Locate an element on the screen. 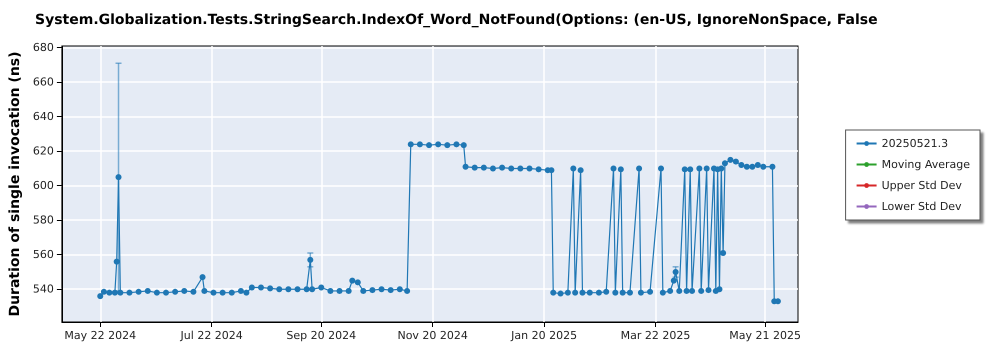 The image size is (1000, 350). legend-label: Moving Average is located at coordinates (926, 164).